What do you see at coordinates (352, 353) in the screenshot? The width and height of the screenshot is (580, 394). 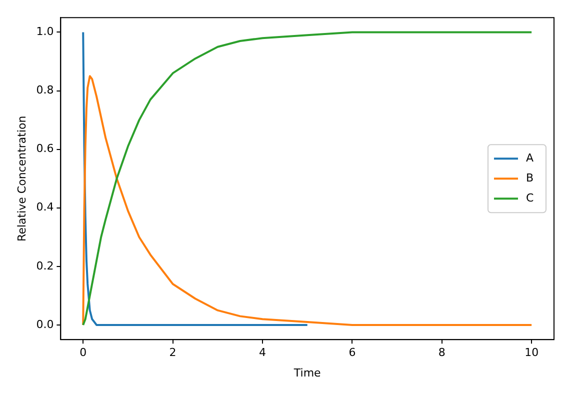 I see `x-tick-label: 6` at bounding box center [352, 353].